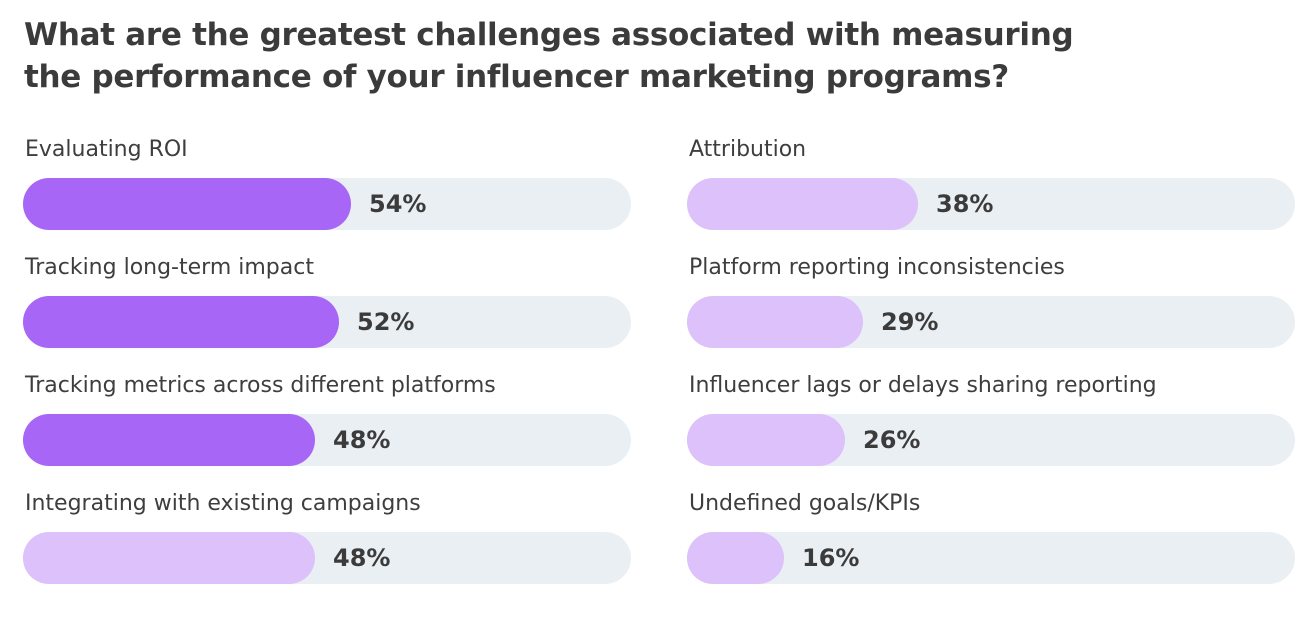  Describe the element at coordinates (386, 322) in the screenshot. I see `bar-value-label: 52%` at that location.